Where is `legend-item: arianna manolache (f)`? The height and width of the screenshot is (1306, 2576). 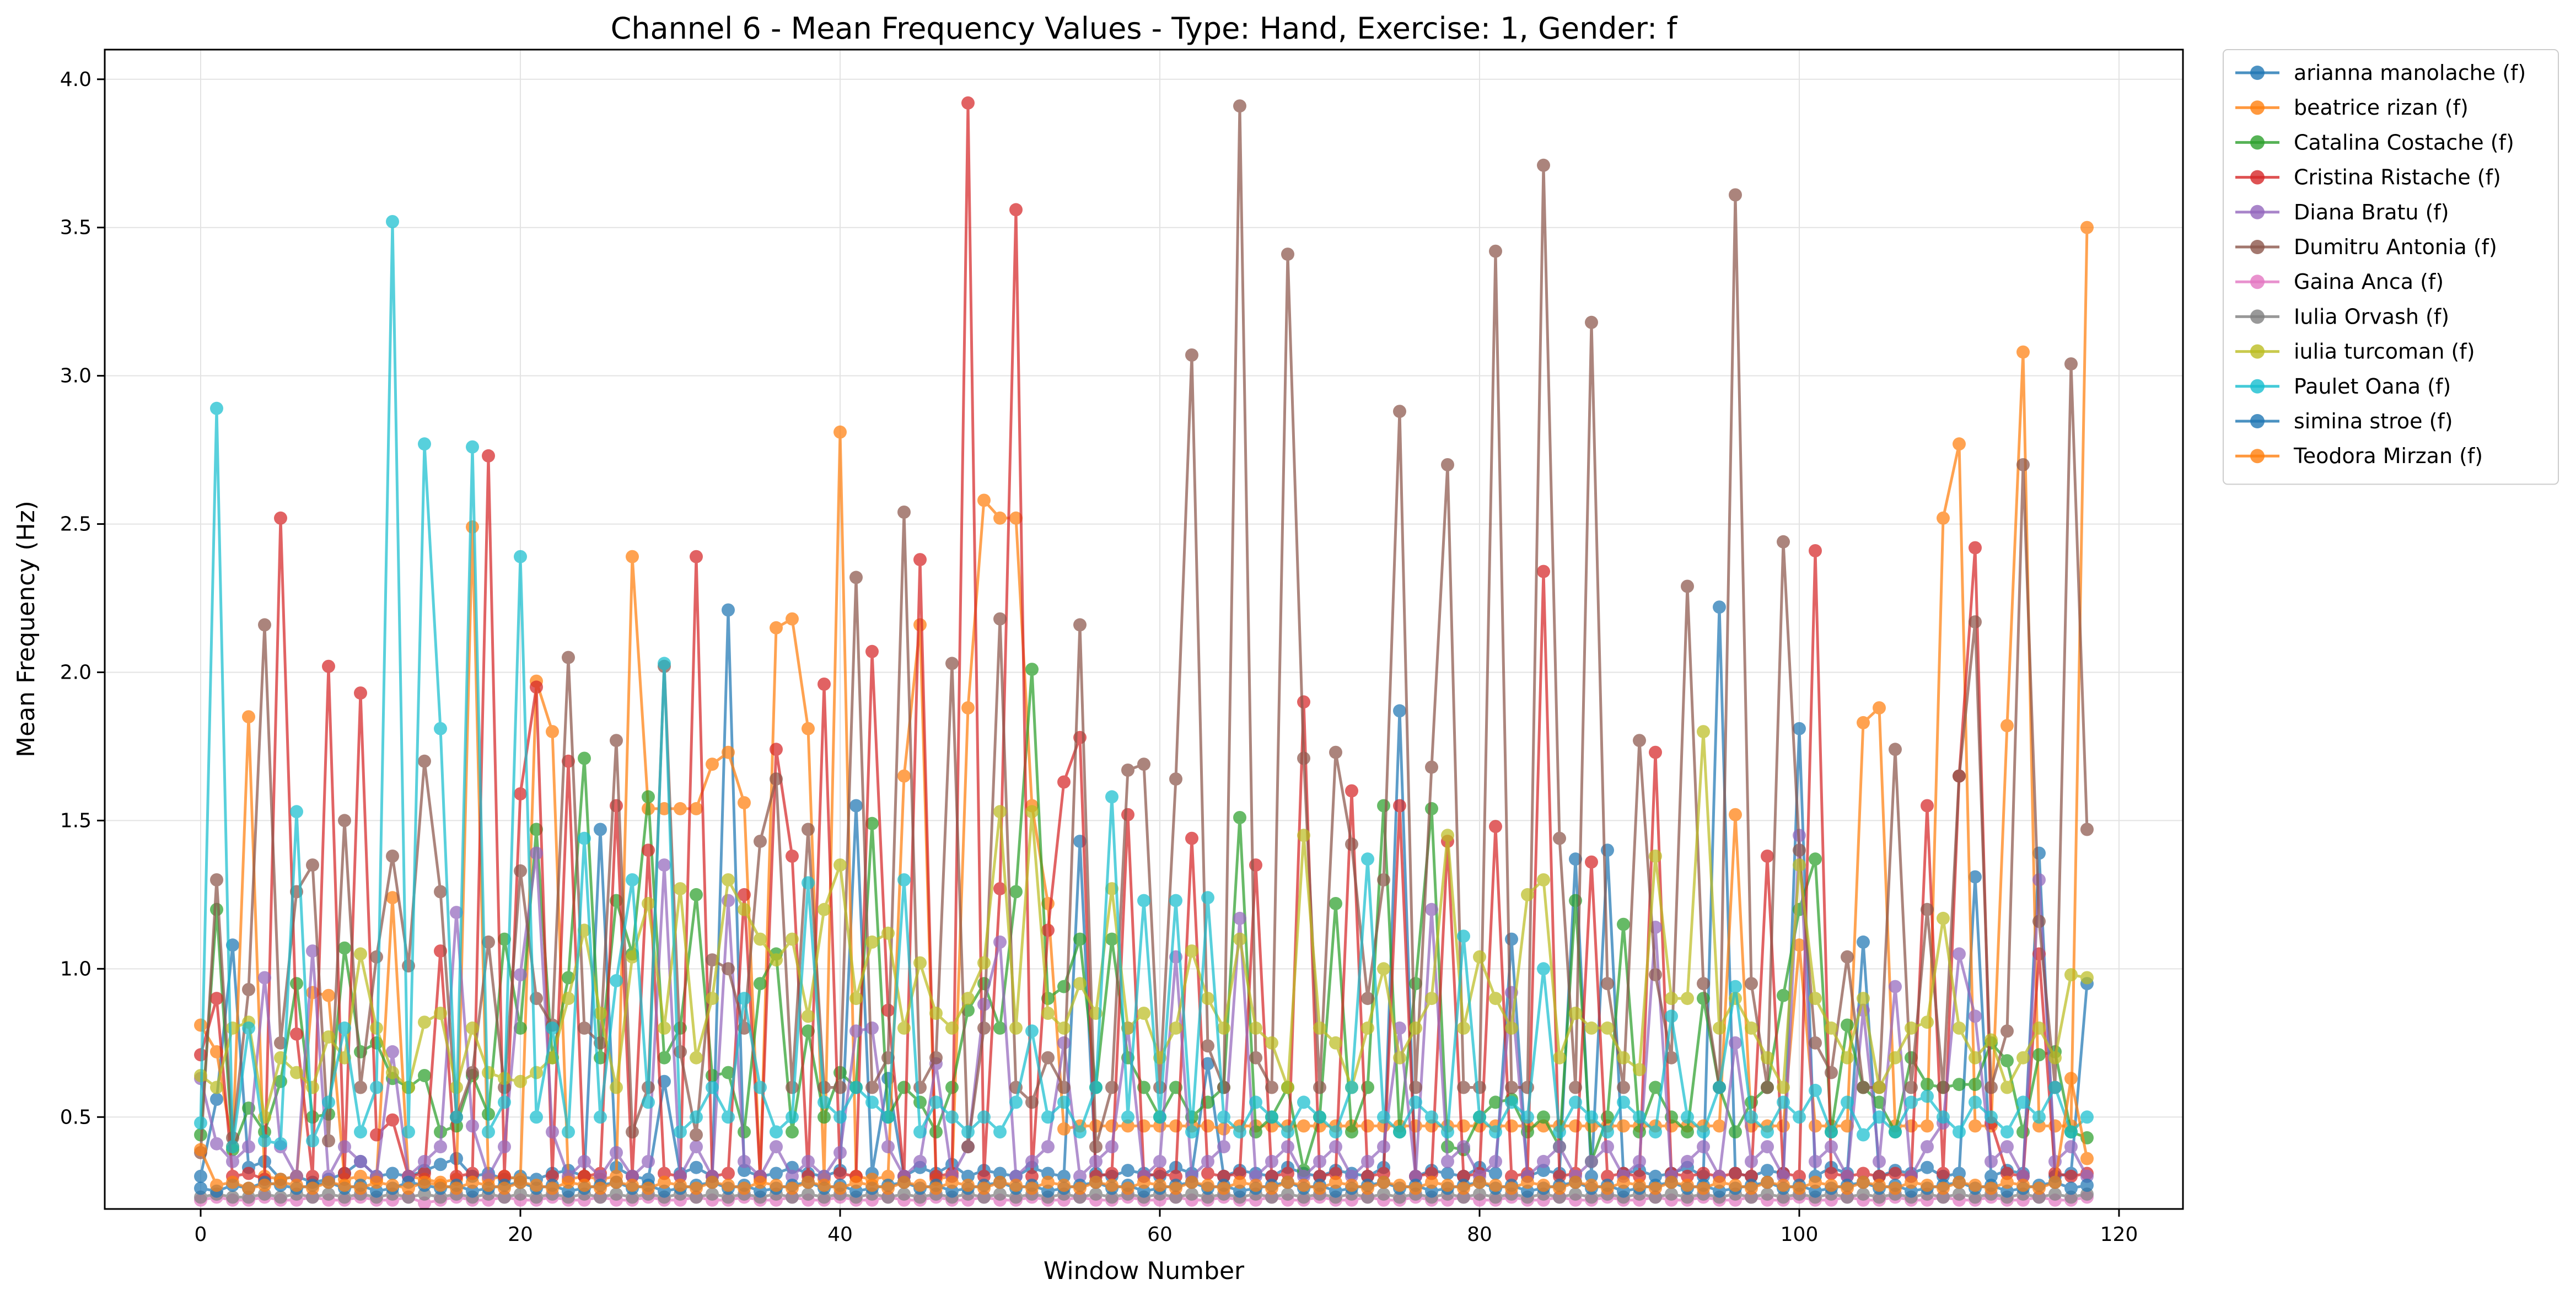 legend-item: arianna manolache (f) is located at coordinates (2380, 73).